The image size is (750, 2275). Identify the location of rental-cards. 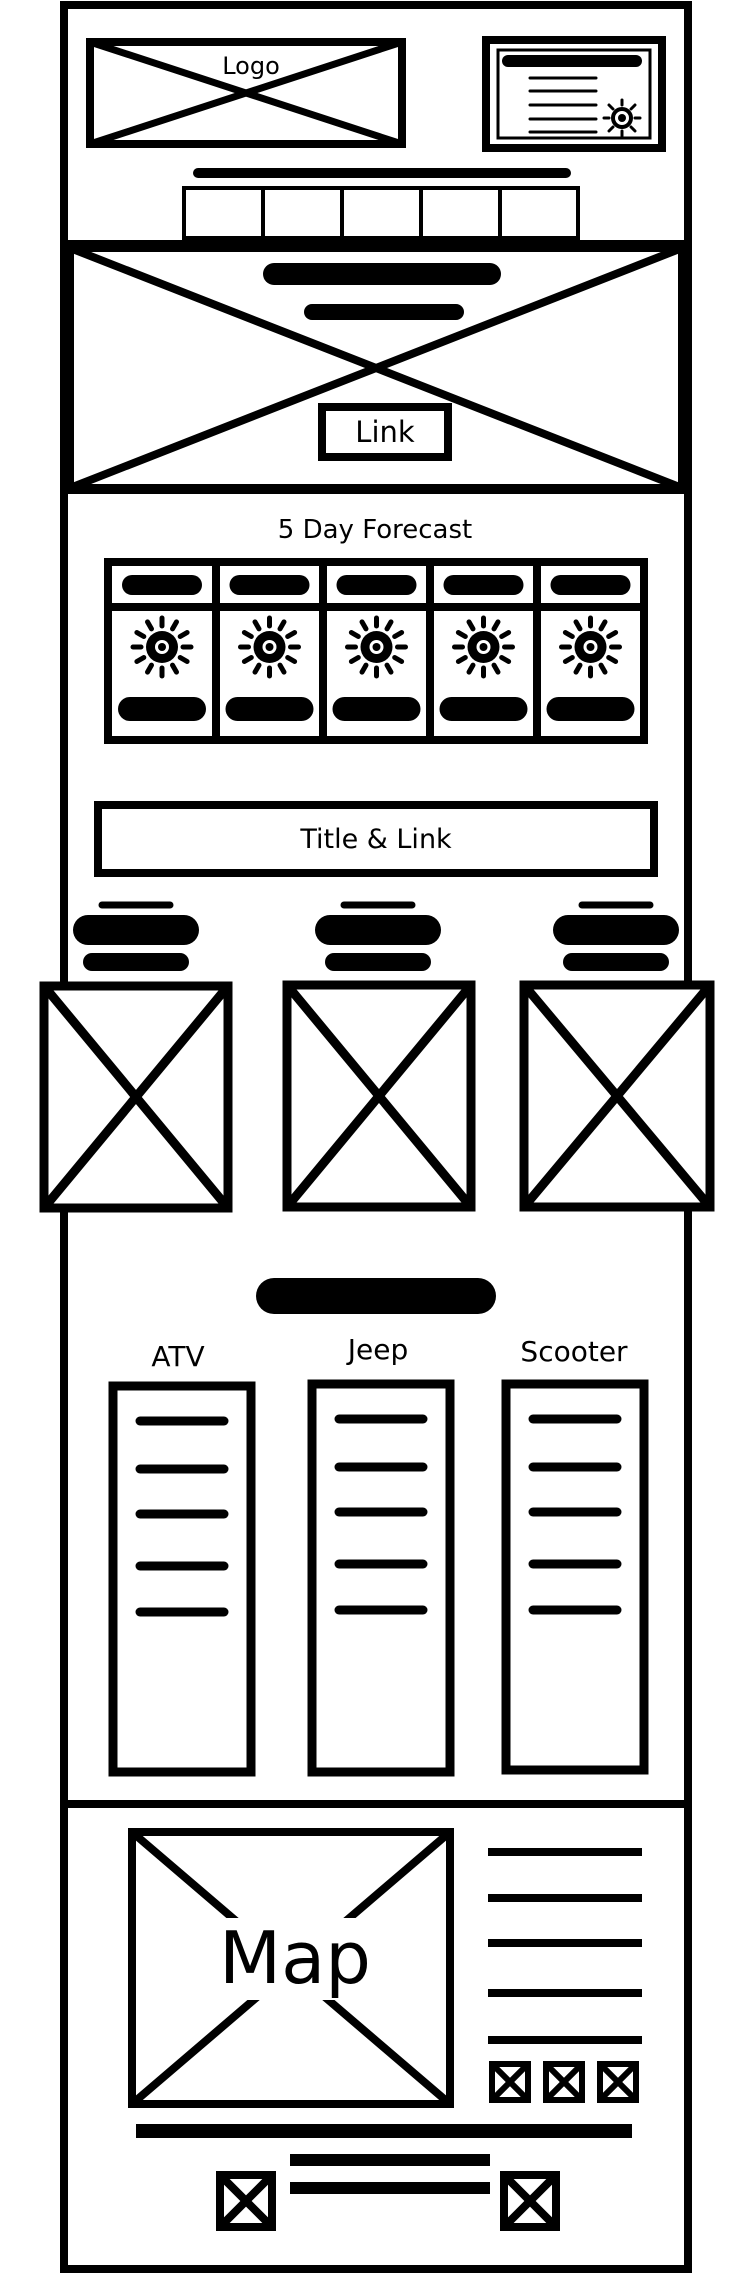
(378, 1578).